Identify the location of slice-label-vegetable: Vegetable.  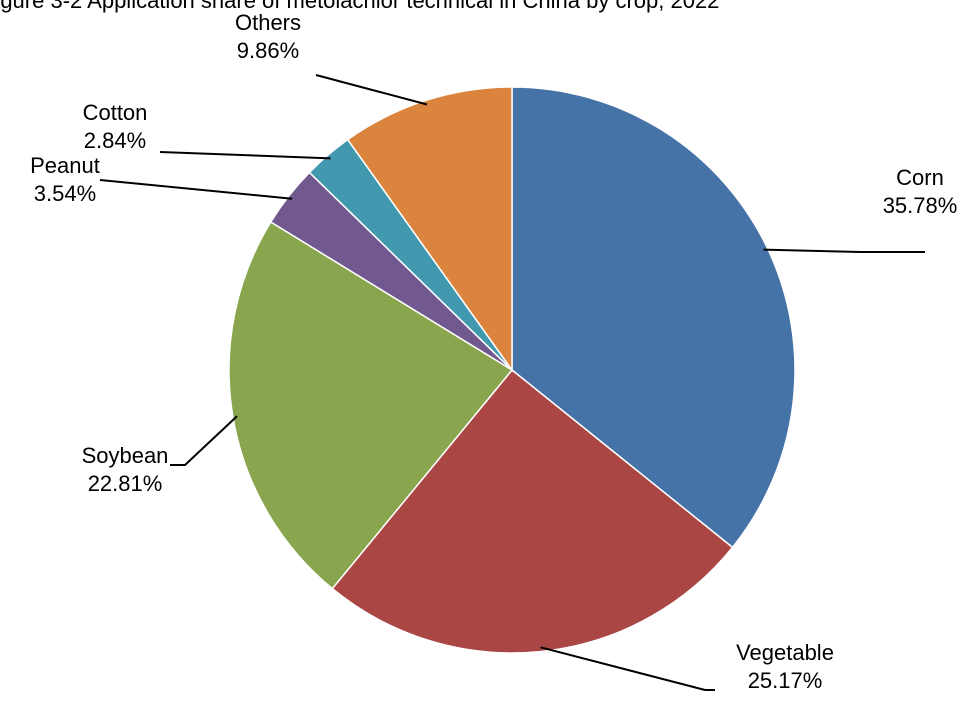
(785, 652).